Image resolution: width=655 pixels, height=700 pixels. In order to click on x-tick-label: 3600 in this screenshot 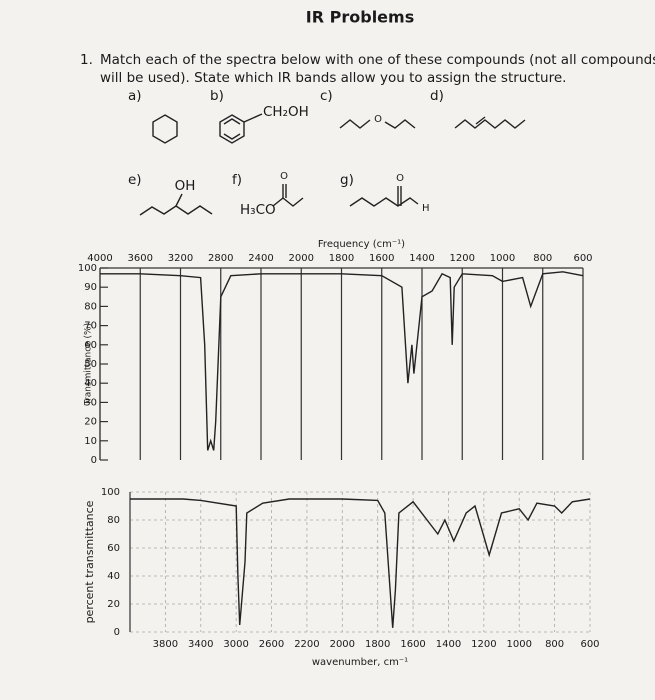, I will do `click(140, 258)`.